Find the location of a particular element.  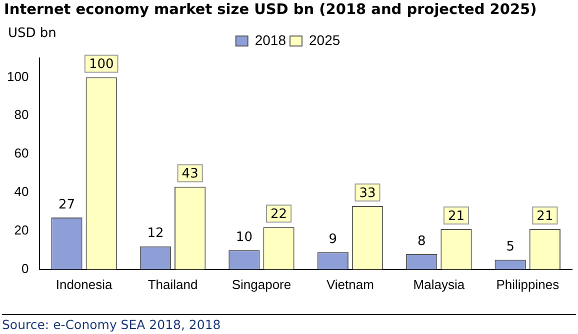

data-label: 9 is located at coordinates (333, 239).